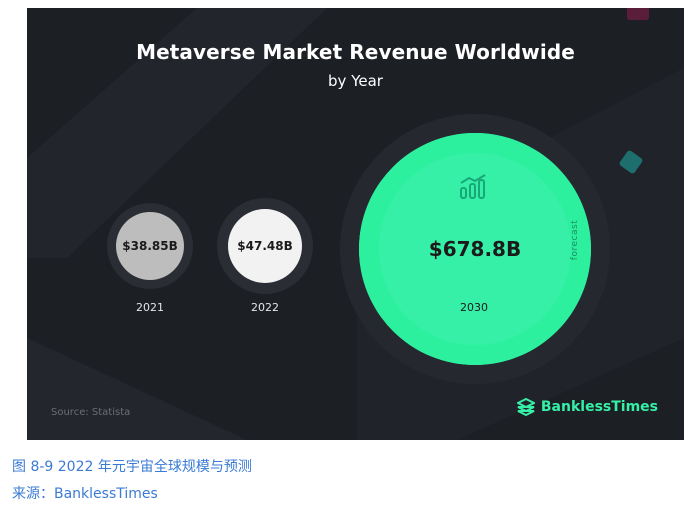 The height and width of the screenshot is (515, 700). I want to click on chart-title: Metaverse Market Revenue Worldwide, so click(355, 52).